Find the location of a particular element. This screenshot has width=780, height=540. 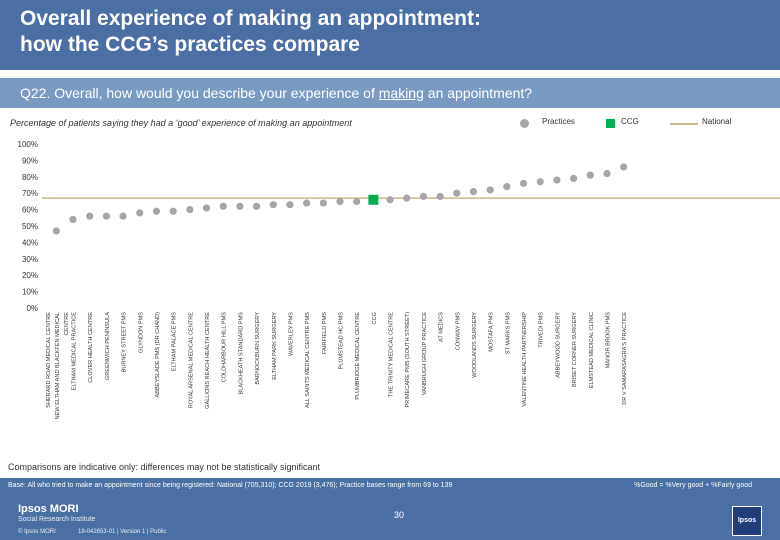

category-label-group: GALLIONS REACH HEALTH CENTRE is located at coordinates (208, 360).